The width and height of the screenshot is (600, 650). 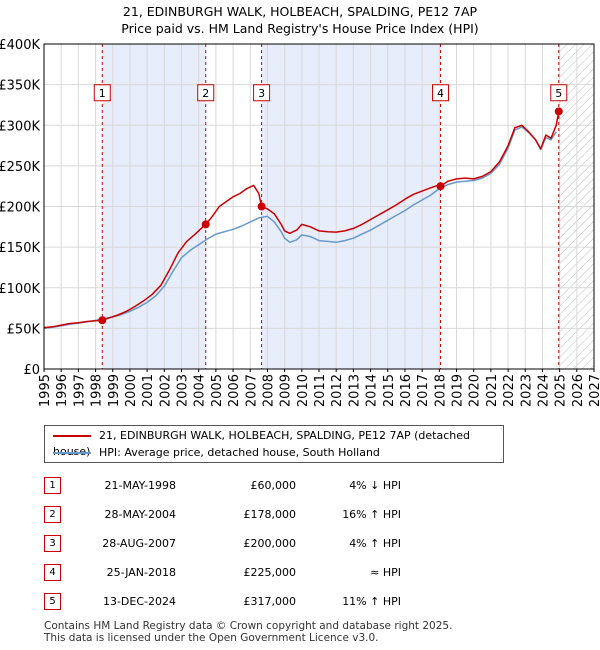 What do you see at coordinates (543, 390) in the screenshot?
I see `x-tick-label: 2024` at bounding box center [543, 390].